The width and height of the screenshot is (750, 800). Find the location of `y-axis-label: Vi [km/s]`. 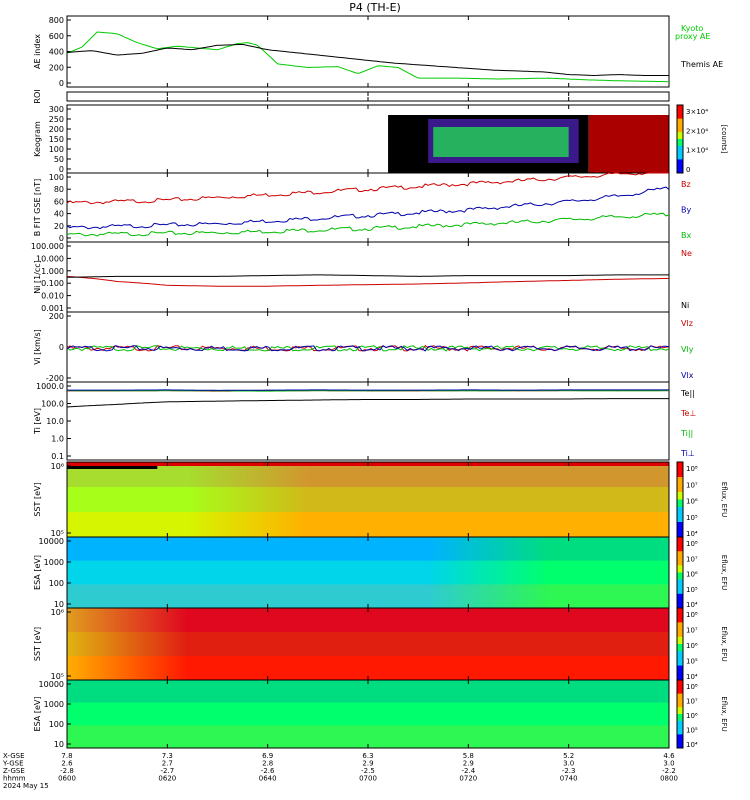

y-axis-label: Vi [km/s] is located at coordinates (37, 347).